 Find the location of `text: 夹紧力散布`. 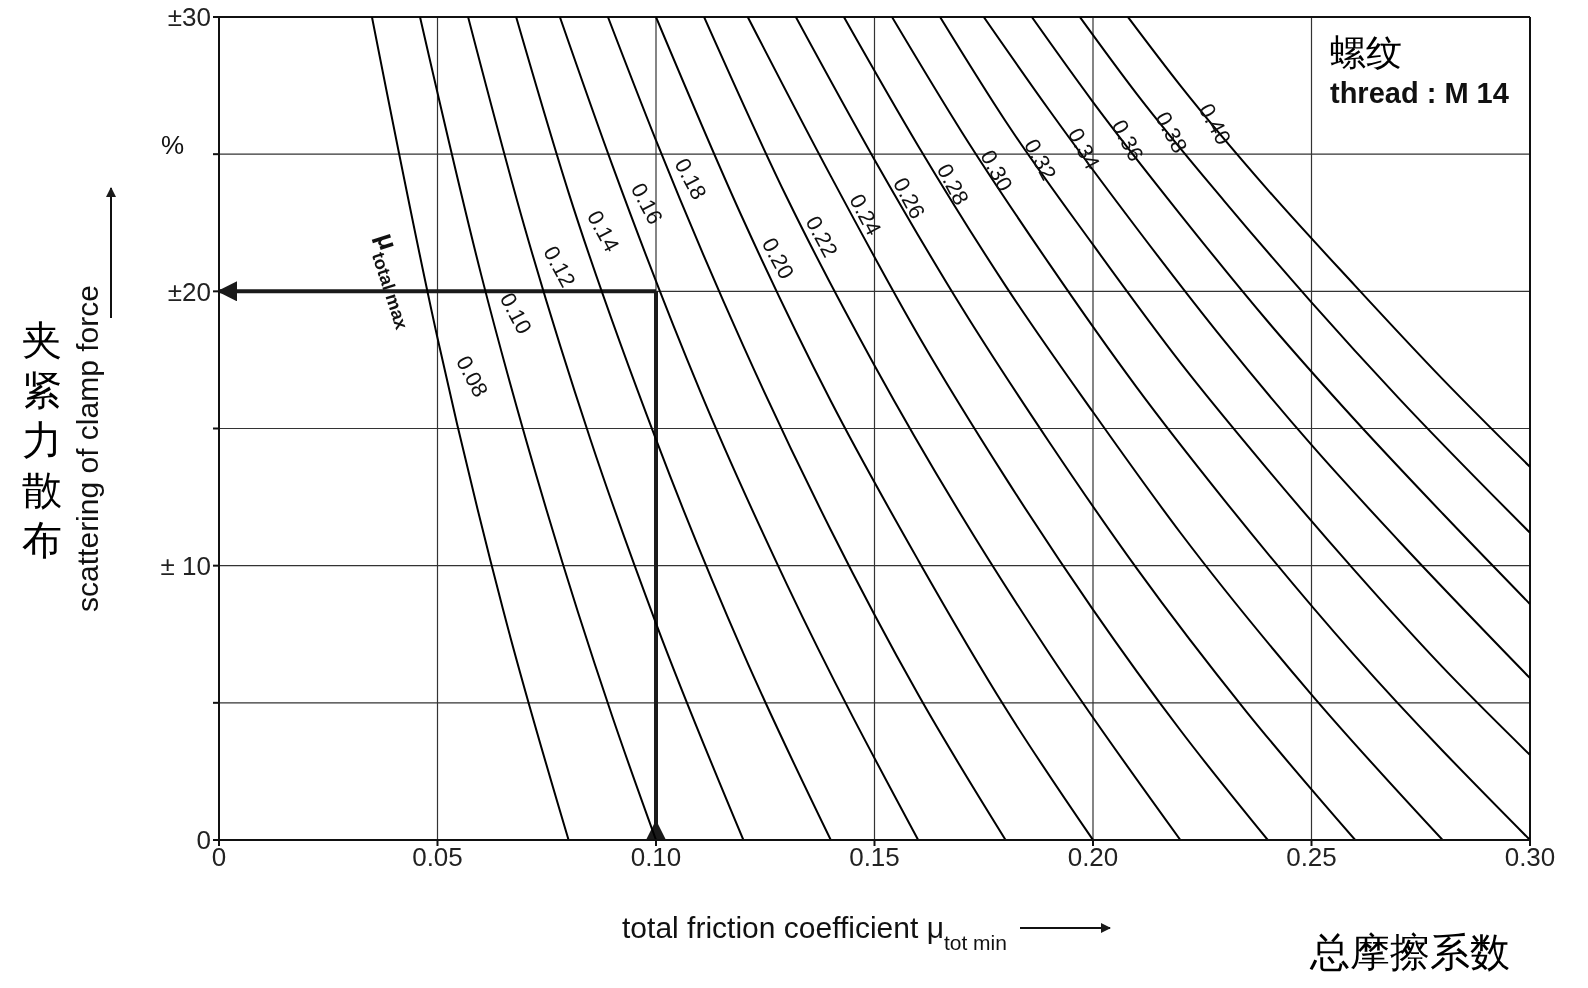

text: 夹紧力散布 is located at coordinates (42, 440).